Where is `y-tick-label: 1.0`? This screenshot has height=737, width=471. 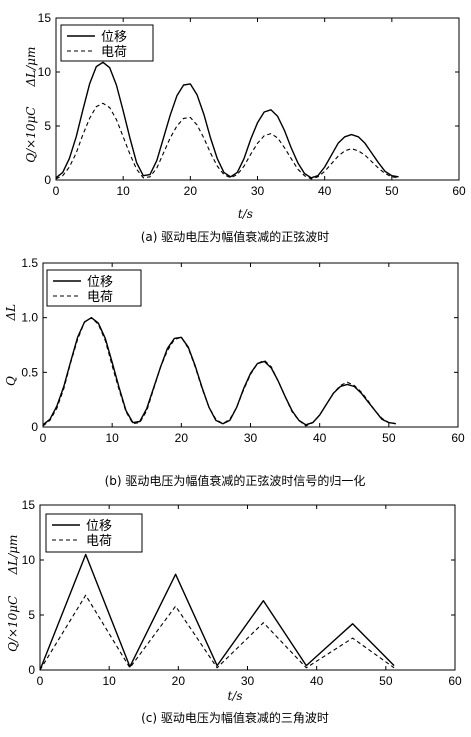
y-tick-label: 1.0 is located at coordinates (29, 318).